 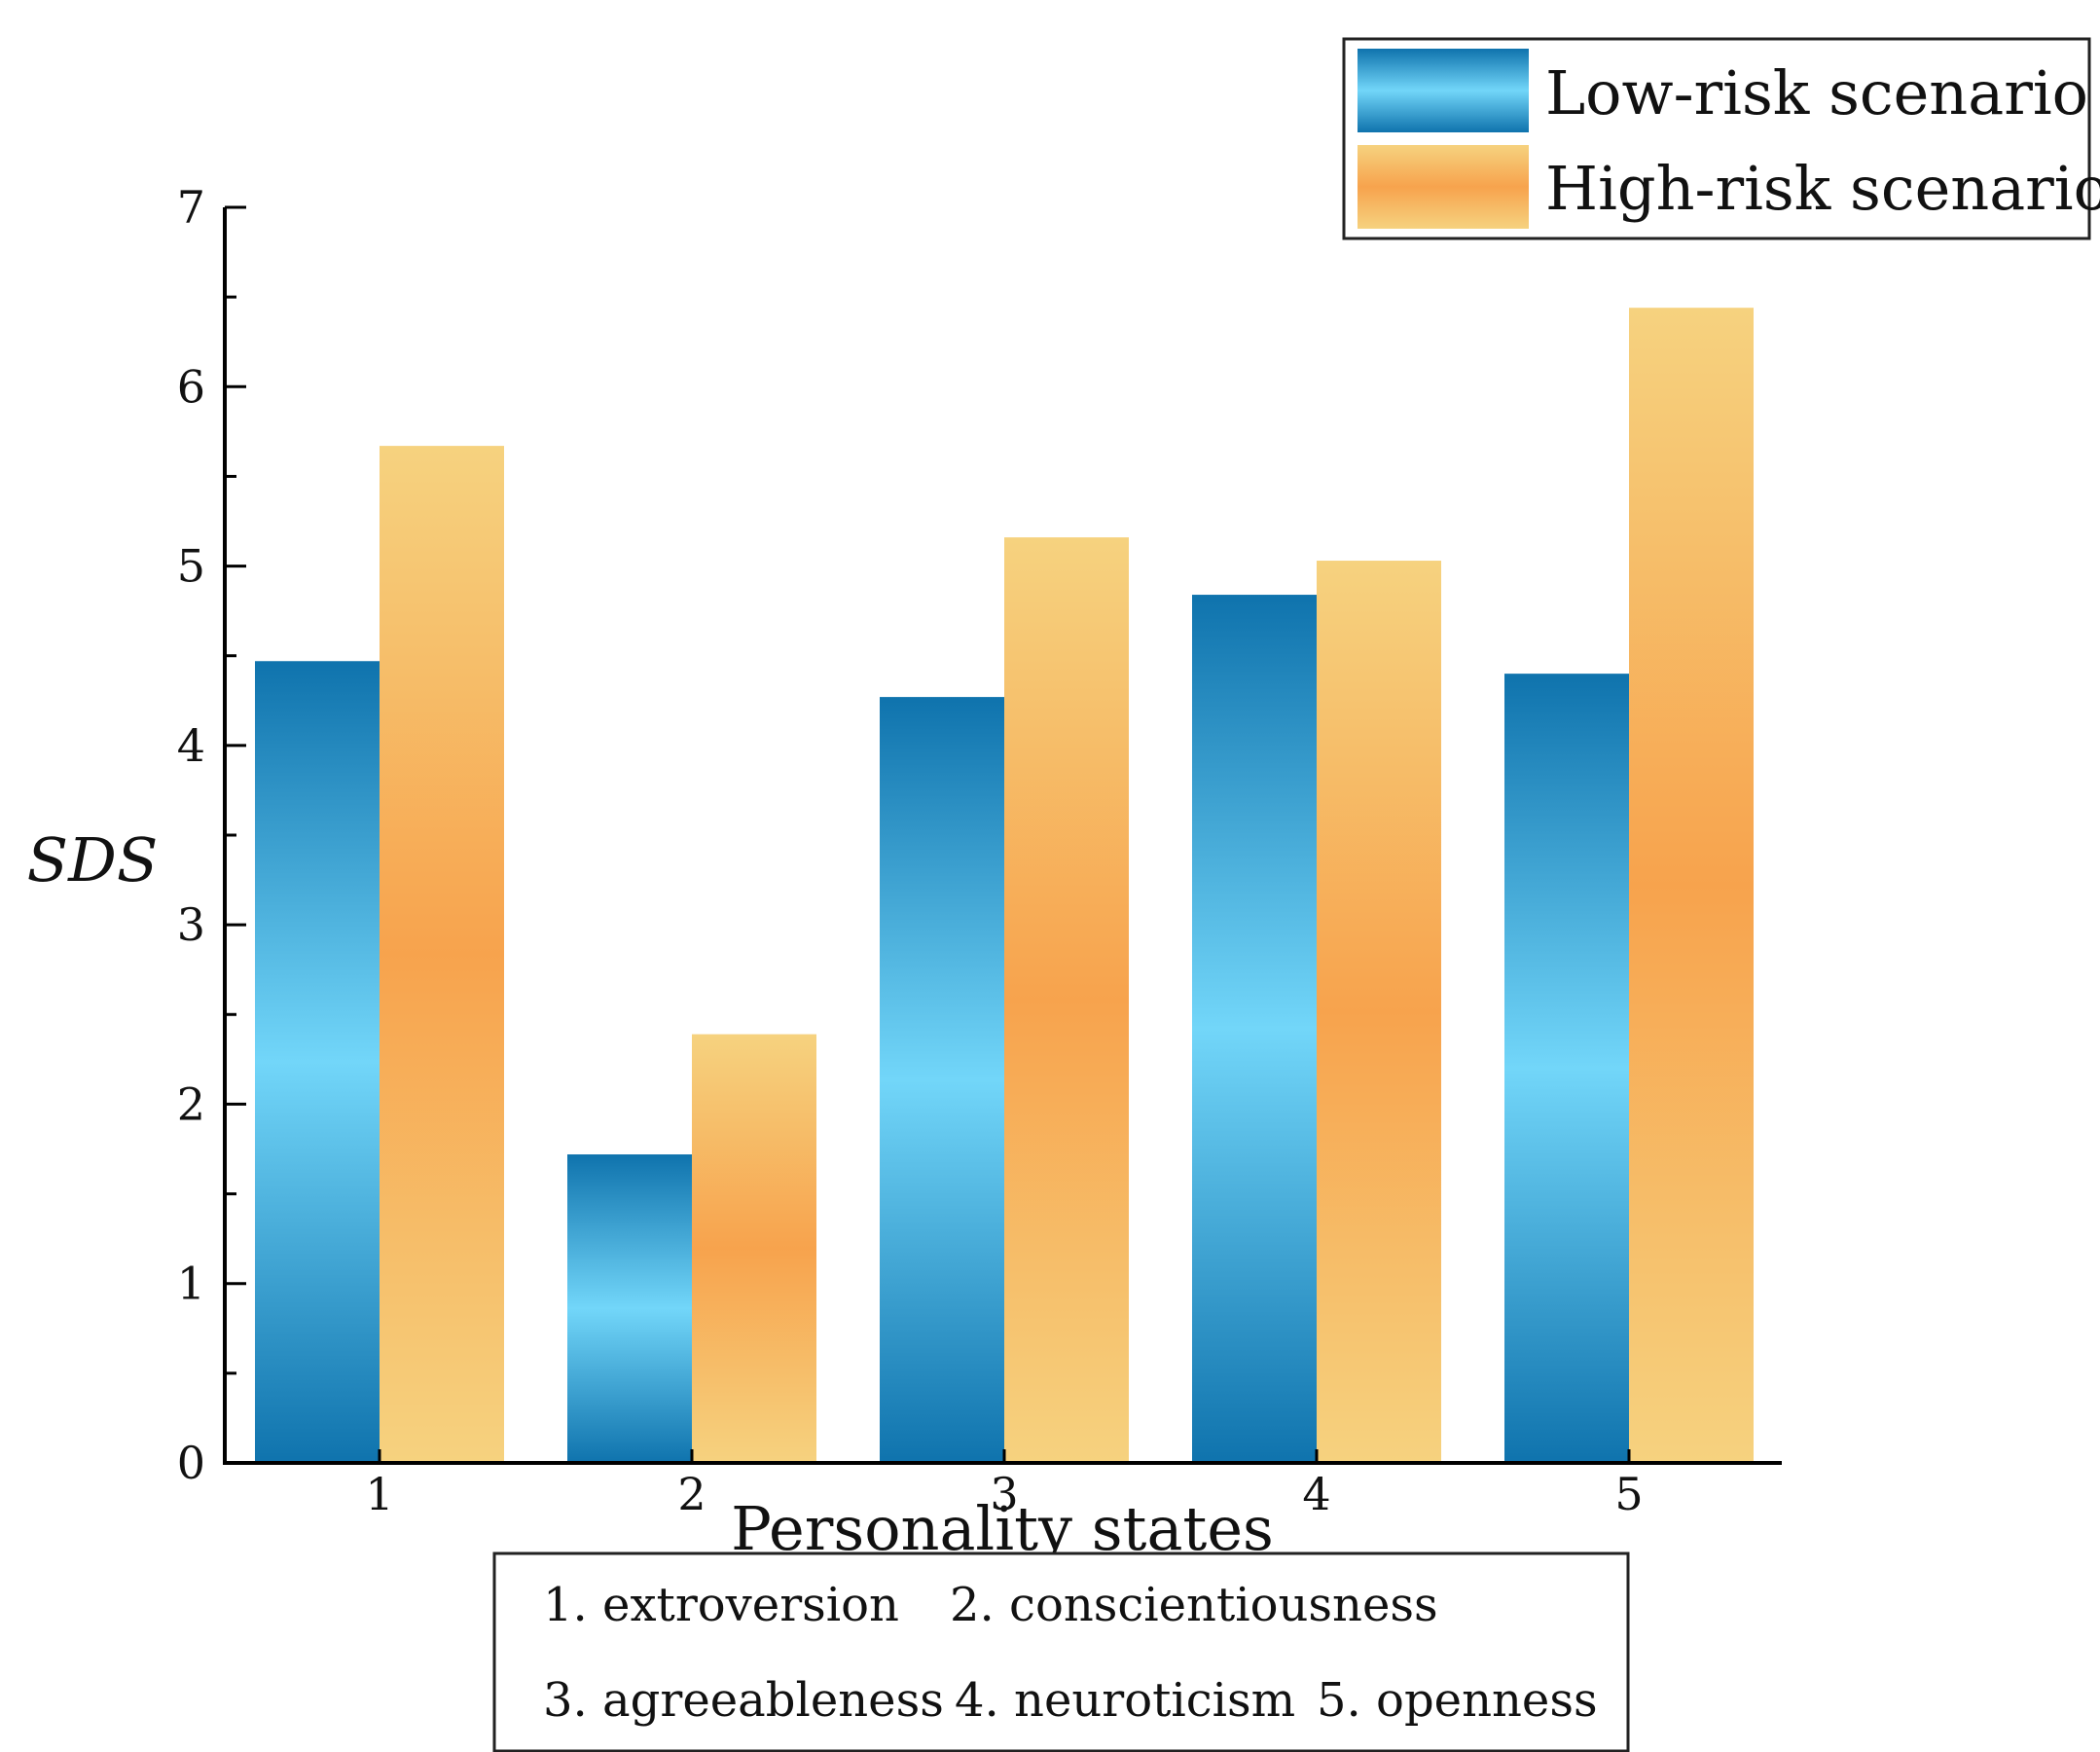 What do you see at coordinates (191, 1284) in the screenshot?
I see `y-tick-label: 1` at bounding box center [191, 1284].